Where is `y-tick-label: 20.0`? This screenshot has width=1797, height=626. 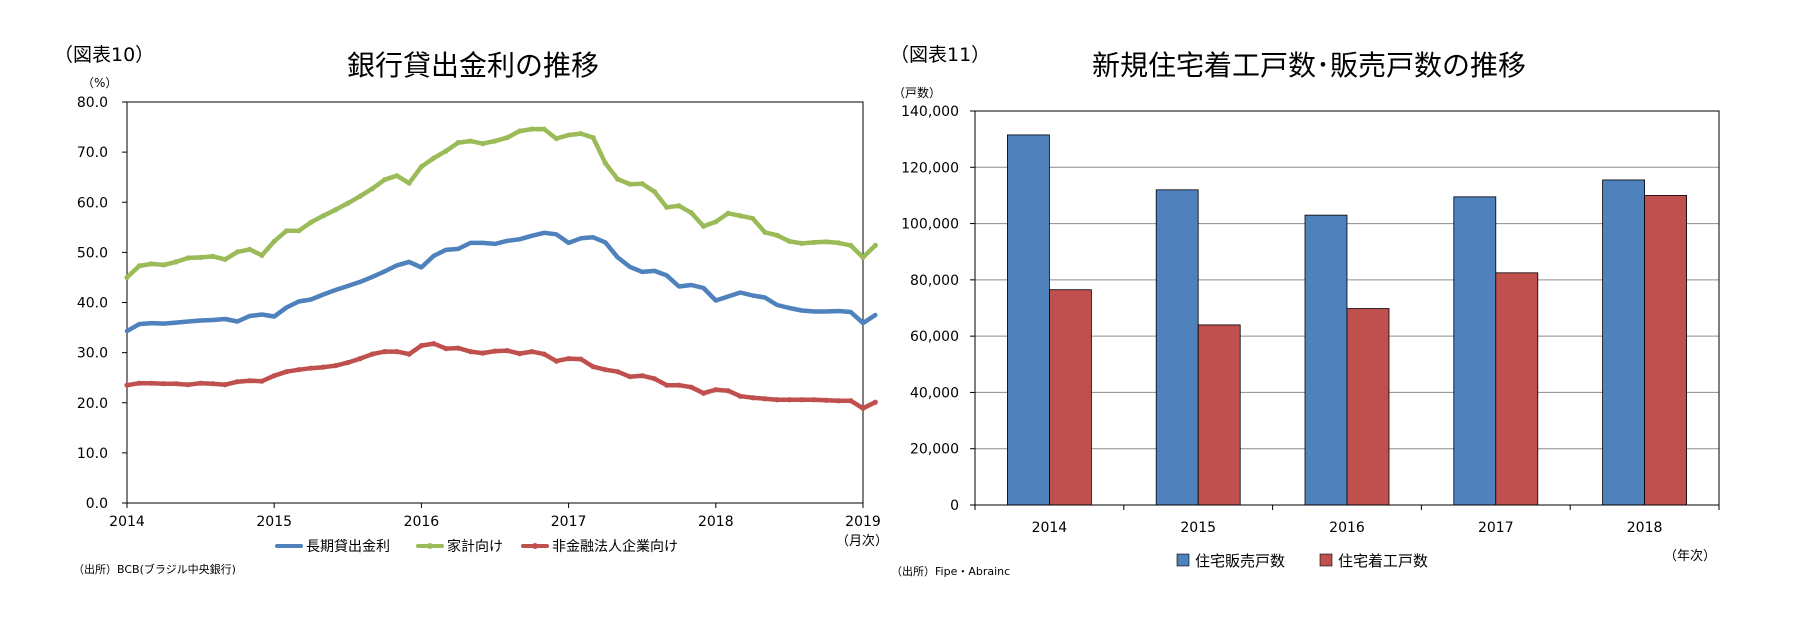 y-tick-label: 20.0 is located at coordinates (92, 404).